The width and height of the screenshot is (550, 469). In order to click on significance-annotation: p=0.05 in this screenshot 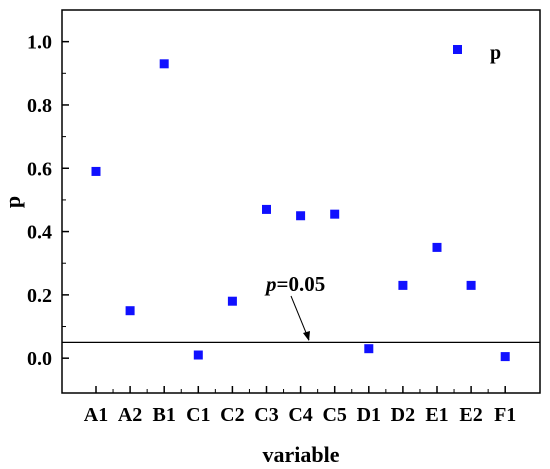, I will do `click(294, 284)`.